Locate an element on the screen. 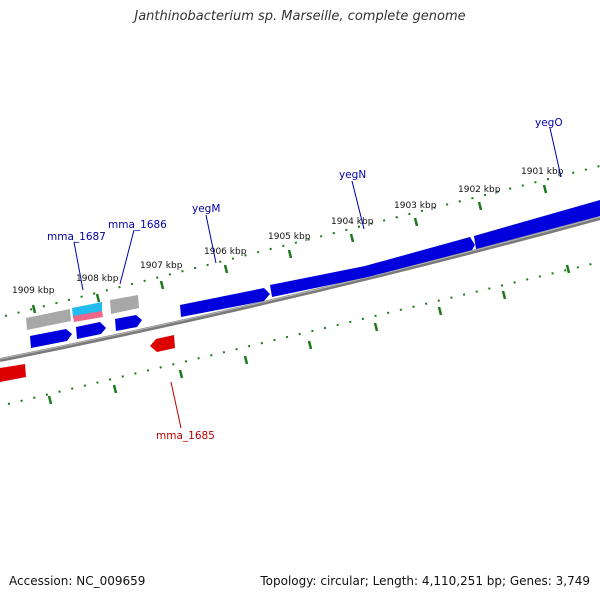  ruler-label-1902: 1902 kbp is located at coordinates (479, 190).